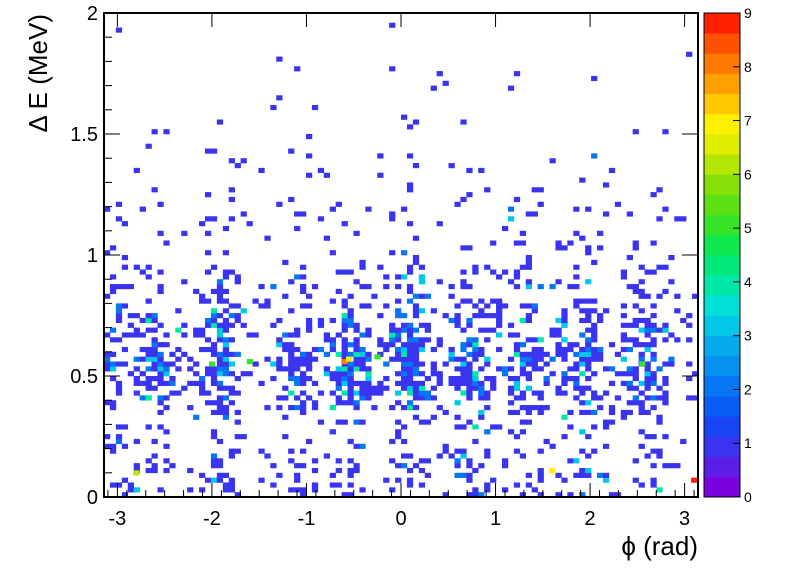 This screenshot has height=572, width=796. Describe the element at coordinates (400, 519) in the screenshot. I see `x-tick-label: 0` at that location.